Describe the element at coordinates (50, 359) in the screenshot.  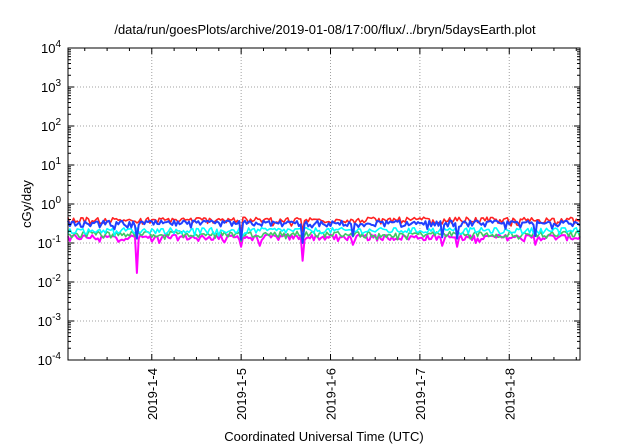
I see `y-tick-label: 10⁻⁴` at that location.